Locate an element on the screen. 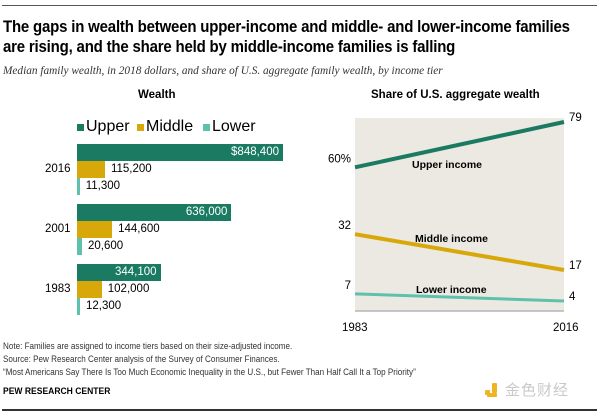  bar-label-lower-2001: 20,600 is located at coordinates (106, 246).